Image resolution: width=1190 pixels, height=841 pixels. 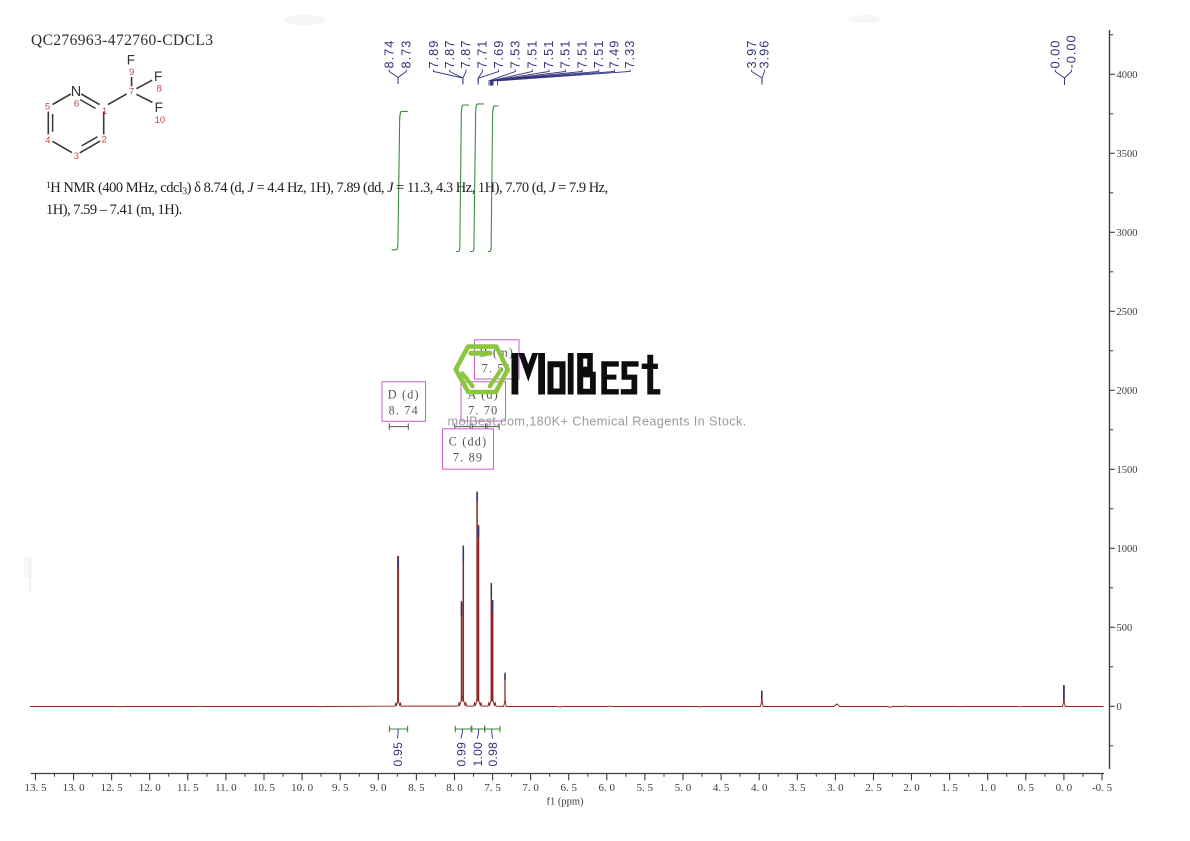 What do you see at coordinates (1102, 788) in the screenshot?
I see `svg-text: -0. 5` at bounding box center [1102, 788].